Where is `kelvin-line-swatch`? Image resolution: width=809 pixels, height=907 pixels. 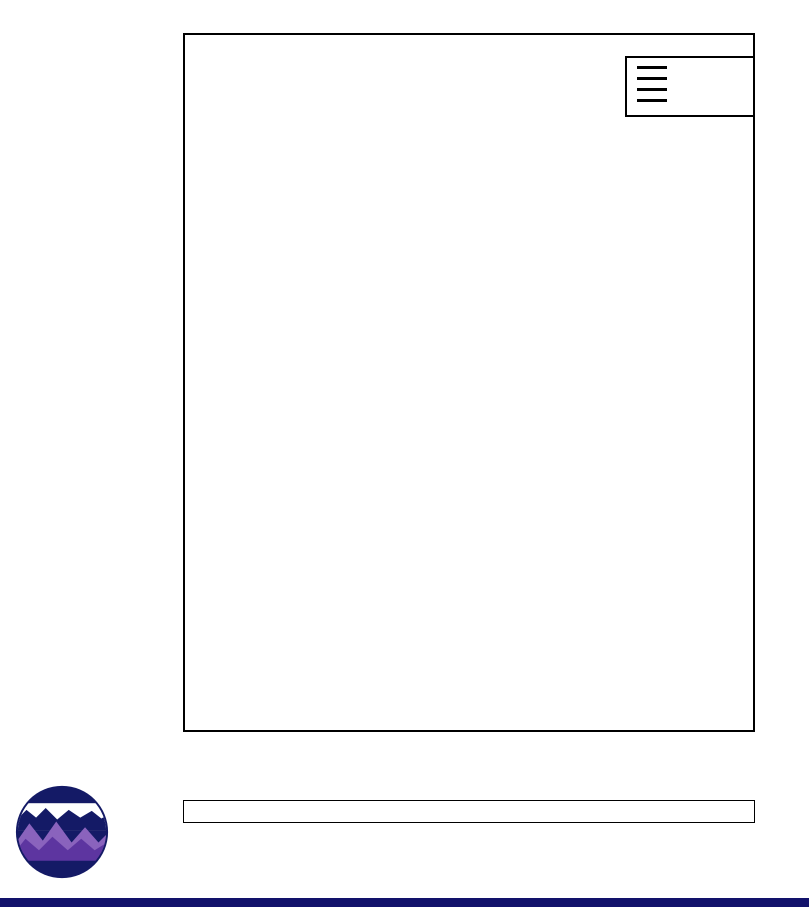
kelvin-line-swatch is located at coordinates (652, 67).